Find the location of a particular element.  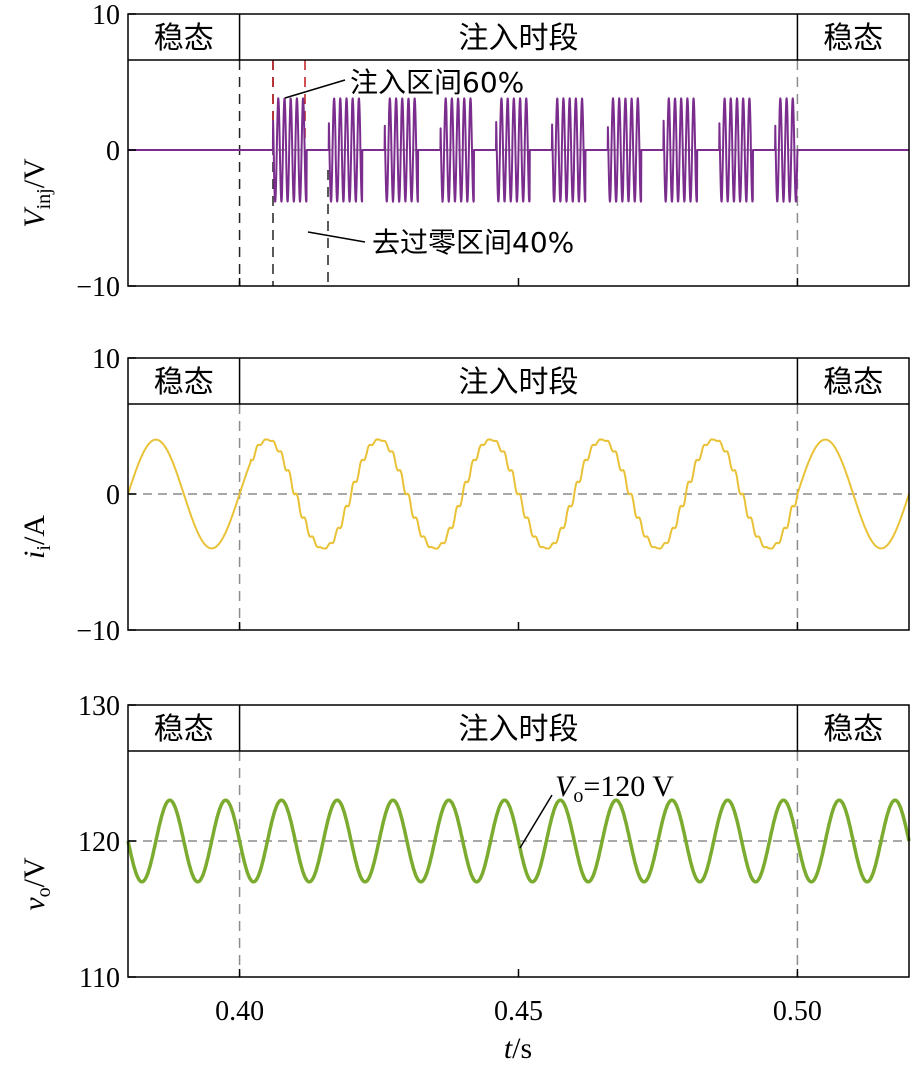

y-label-subscript: i is located at coordinates (44, 548).